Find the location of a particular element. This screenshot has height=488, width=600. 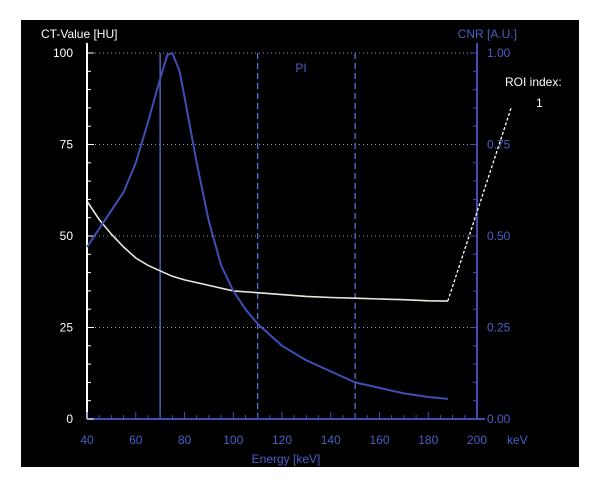

y-right-tick-label: 1.00 is located at coordinates (499, 53).